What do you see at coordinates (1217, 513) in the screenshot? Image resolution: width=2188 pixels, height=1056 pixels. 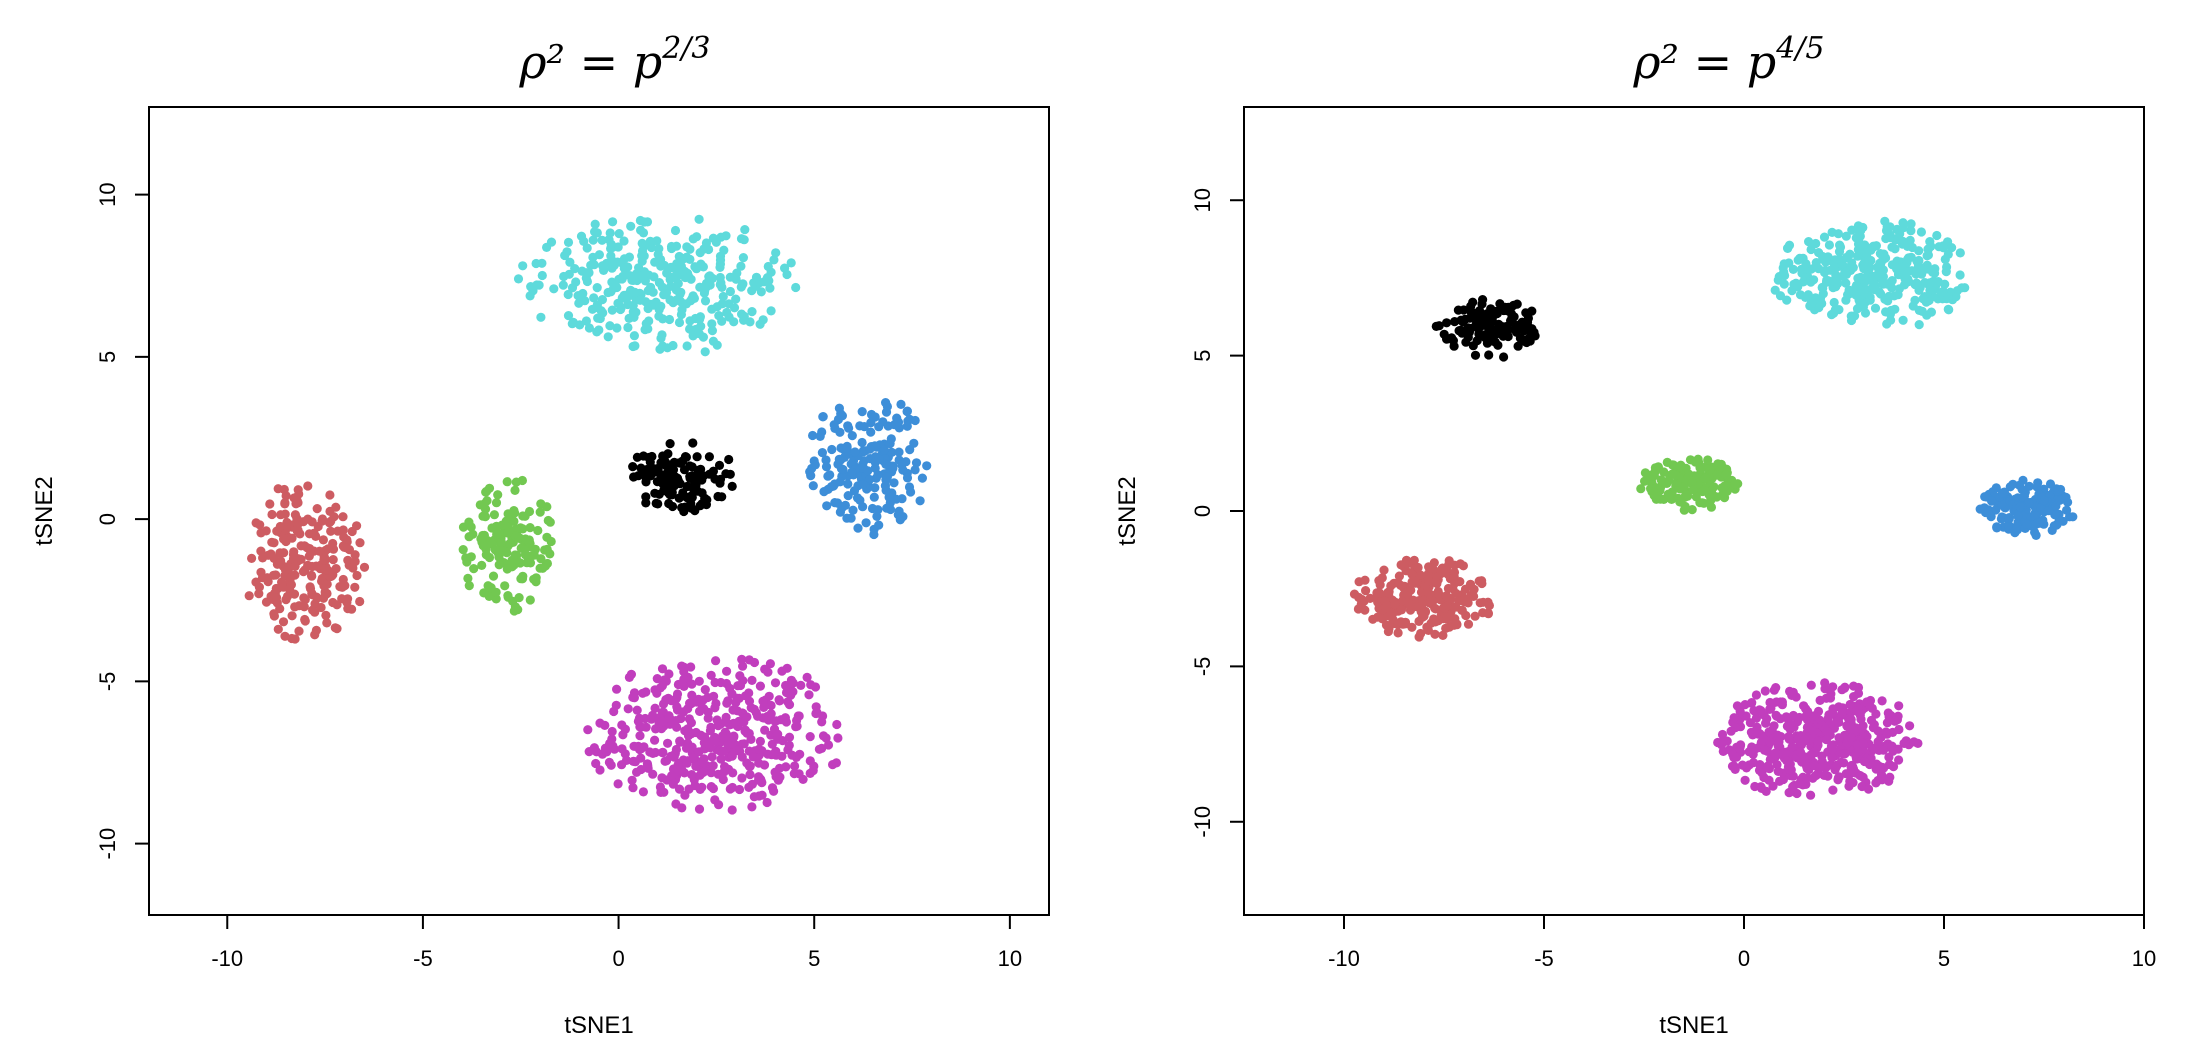 I see `right-y-axis: -10 -5 0 5 10` at bounding box center [1217, 513].